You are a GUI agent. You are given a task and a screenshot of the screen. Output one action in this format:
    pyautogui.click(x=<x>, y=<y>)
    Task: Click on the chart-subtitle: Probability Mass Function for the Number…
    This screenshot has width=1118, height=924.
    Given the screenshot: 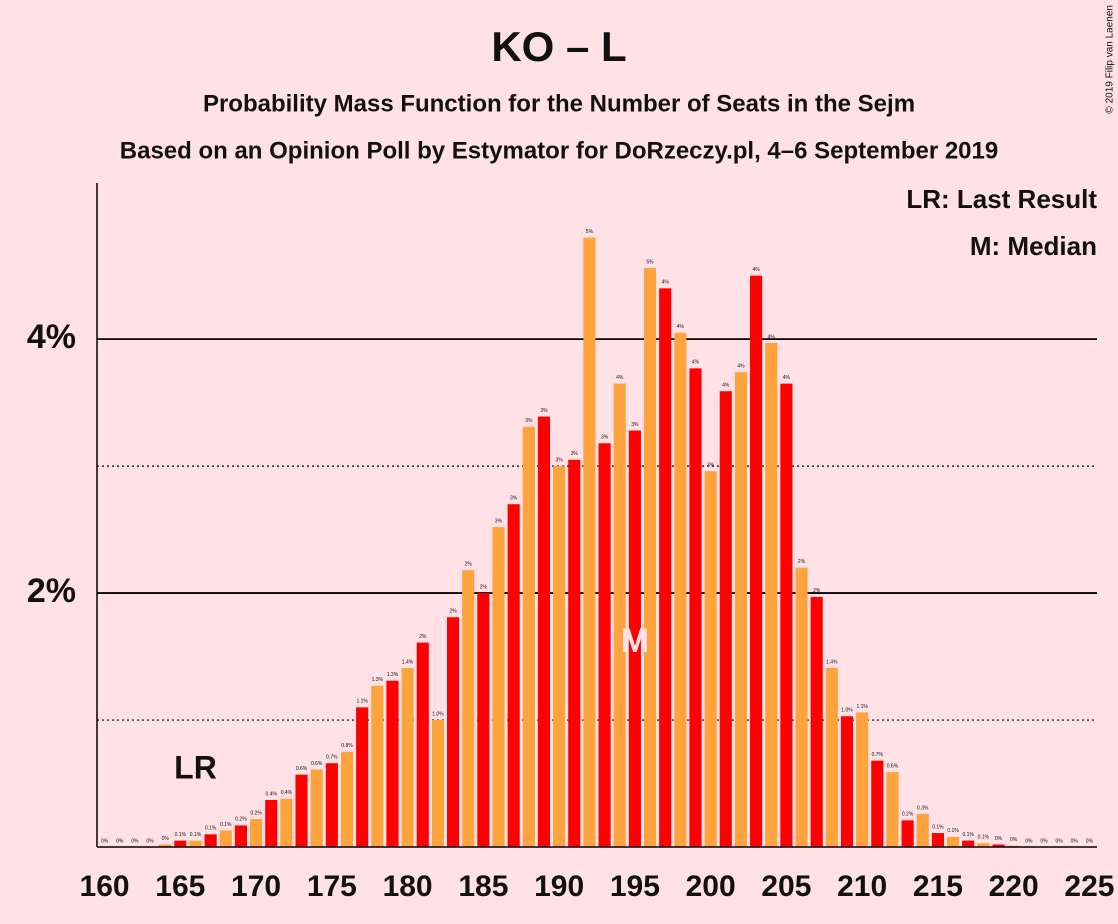 What is the action you would take?
    pyautogui.click(x=559, y=103)
    